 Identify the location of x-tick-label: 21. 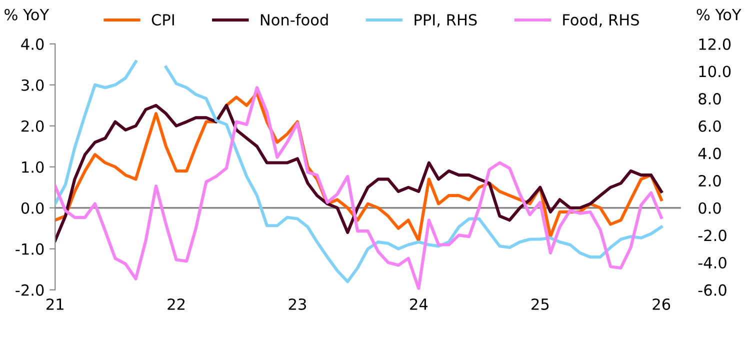
(55, 304).